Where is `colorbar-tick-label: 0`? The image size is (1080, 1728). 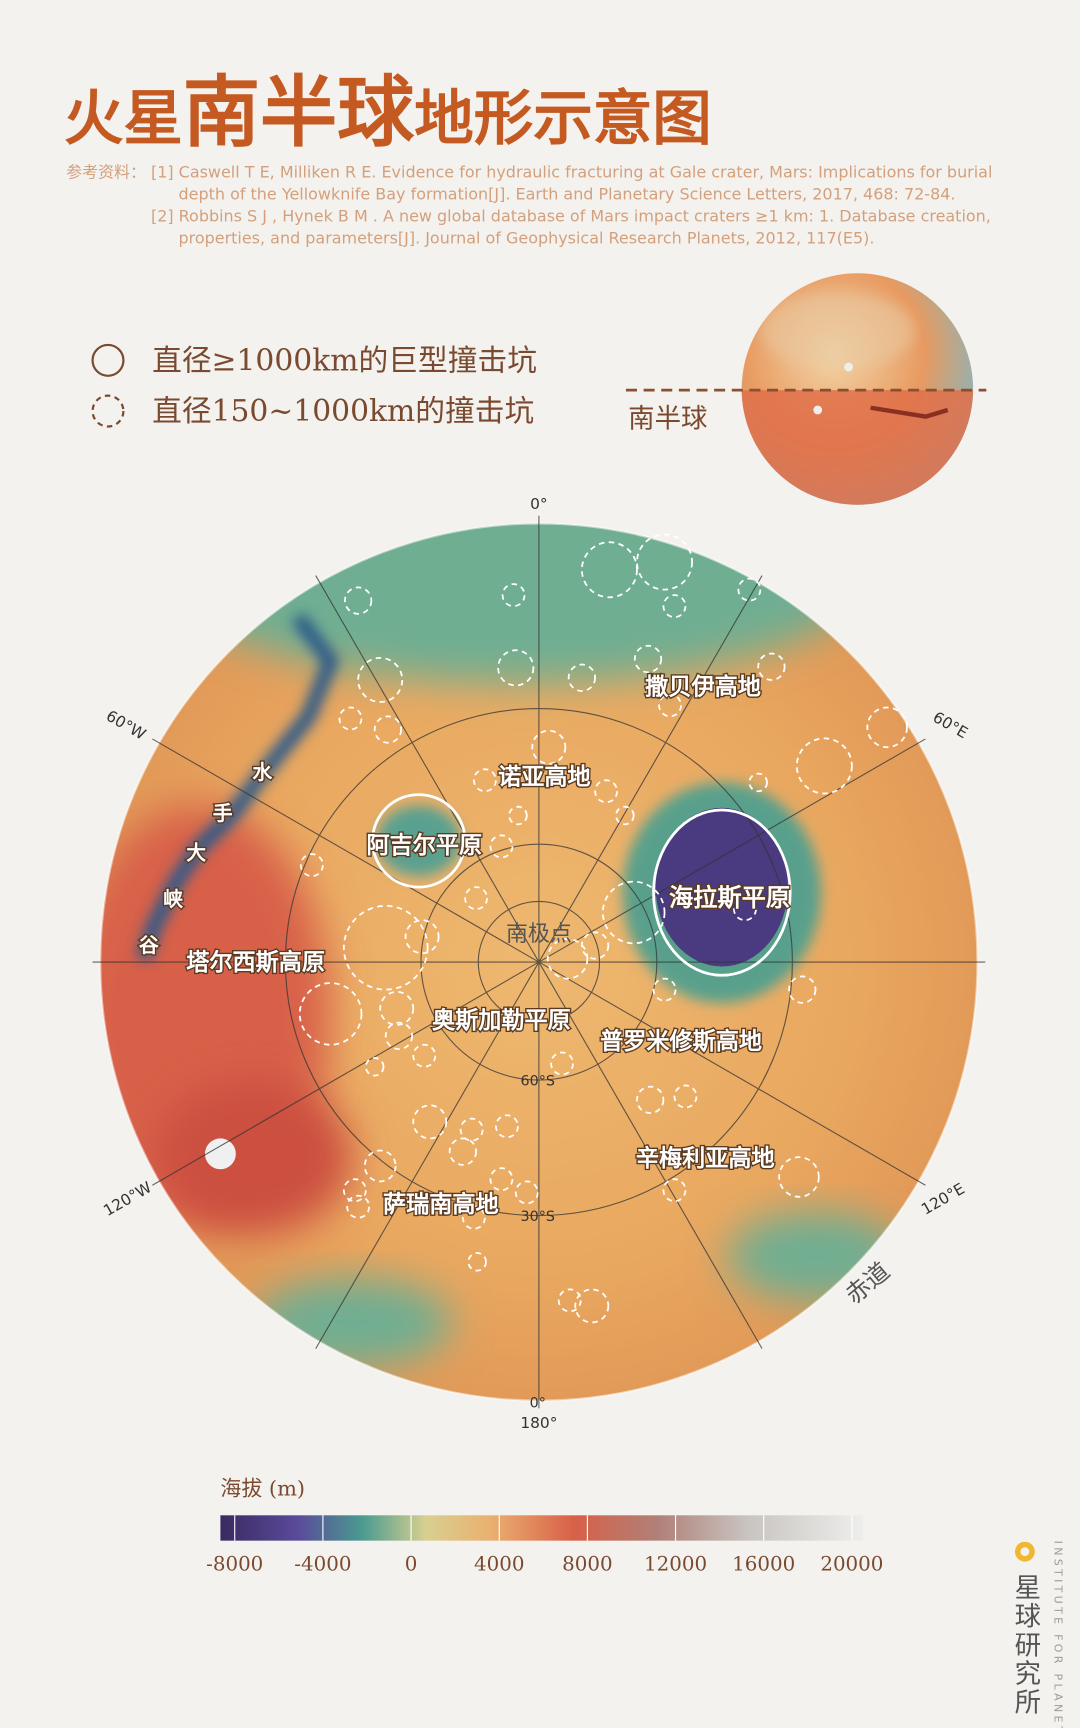
colorbar-tick-label: 0 is located at coordinates (411, 1563).